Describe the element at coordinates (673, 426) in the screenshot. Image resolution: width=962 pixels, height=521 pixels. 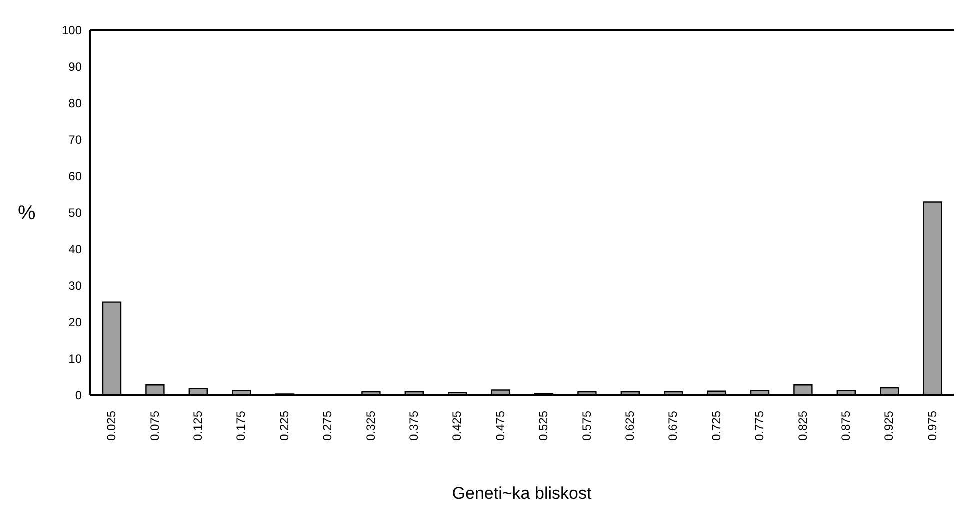
I see `x-tick-label: 0.675` at that location.